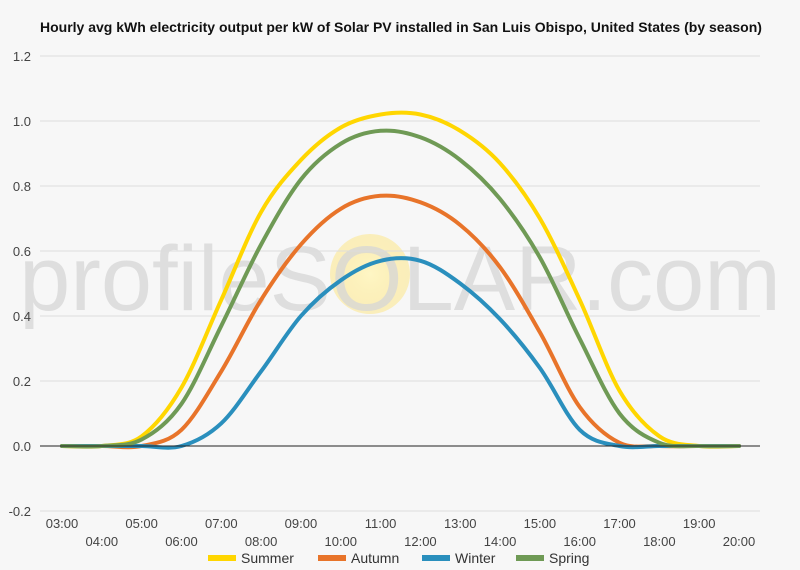 The width and height of the screenshot is (800, 570). What do you see at coordinates (500, 541) in the screenshot?
I see `x-tick-label: 14:00` at bounding box center [500, 541].